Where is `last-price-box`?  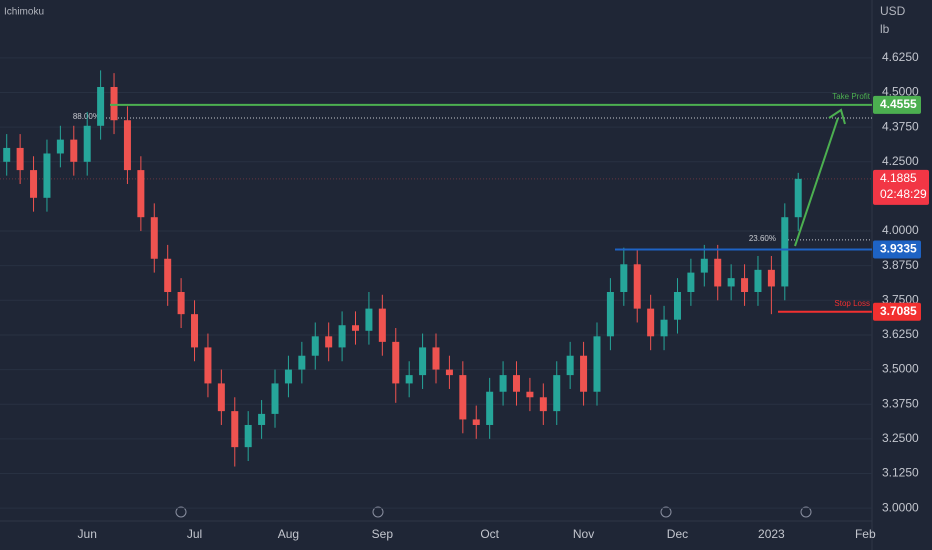 last-price-box is located at coordinates (901, 187).